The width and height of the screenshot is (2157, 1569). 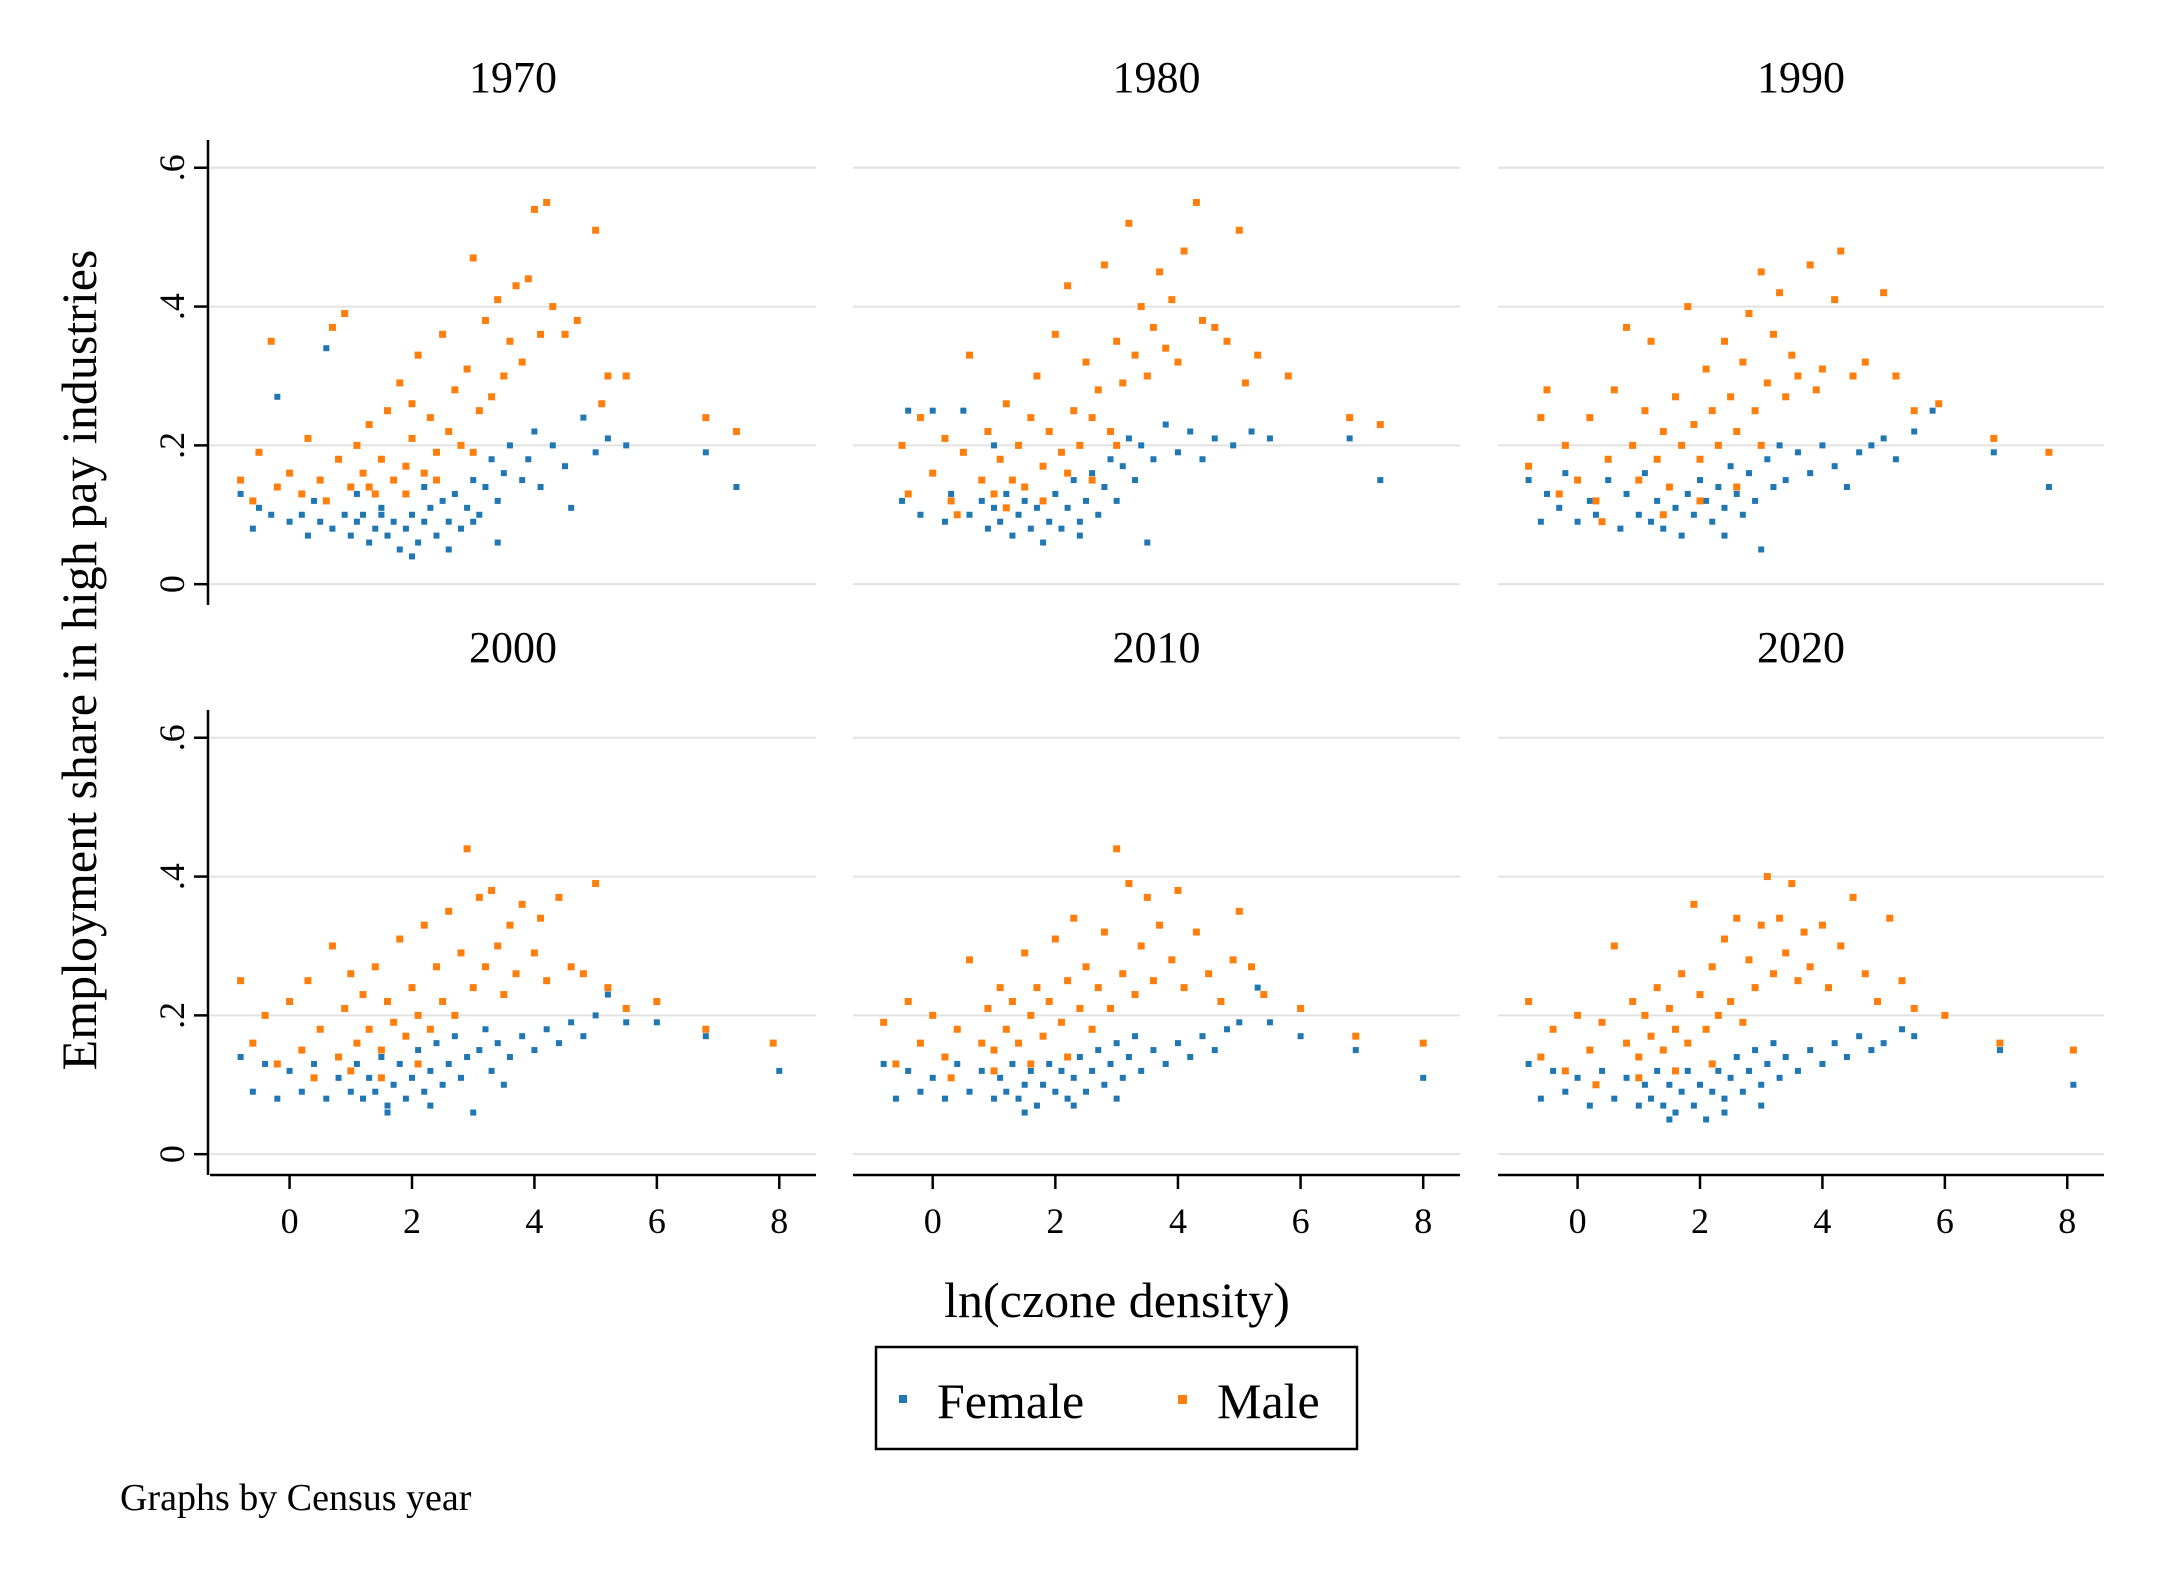 I want to click on figure-note: Graphs by Census year, so click(x=296, y=1498).